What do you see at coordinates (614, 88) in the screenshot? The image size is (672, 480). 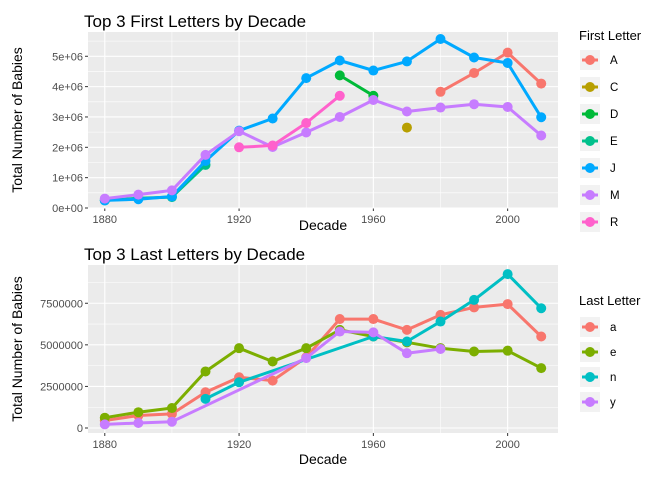 I see `legend-label: C` at bounding box center [614, 88].